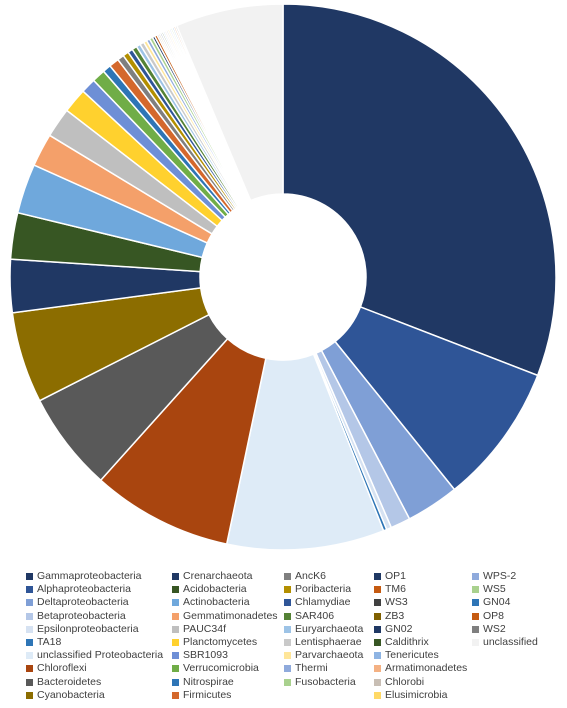 The image size is (567, 708). What do you see at coordinates (317, 602) in the screenshot?
I see `legend-item: Chlamydiae` at bounding box center [317, 602].